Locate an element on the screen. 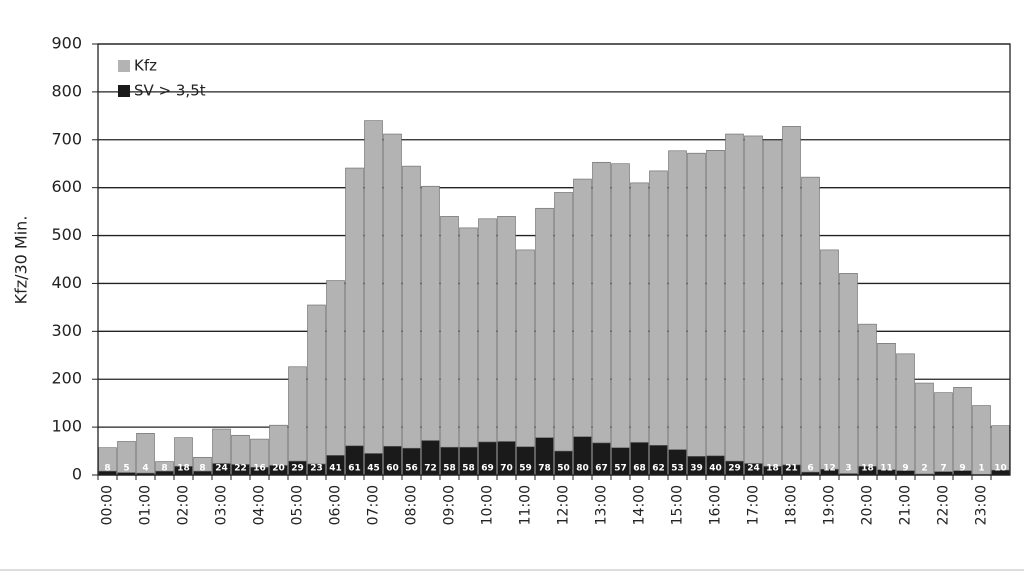  value-label: 70 is located at coordinates (506, 469).